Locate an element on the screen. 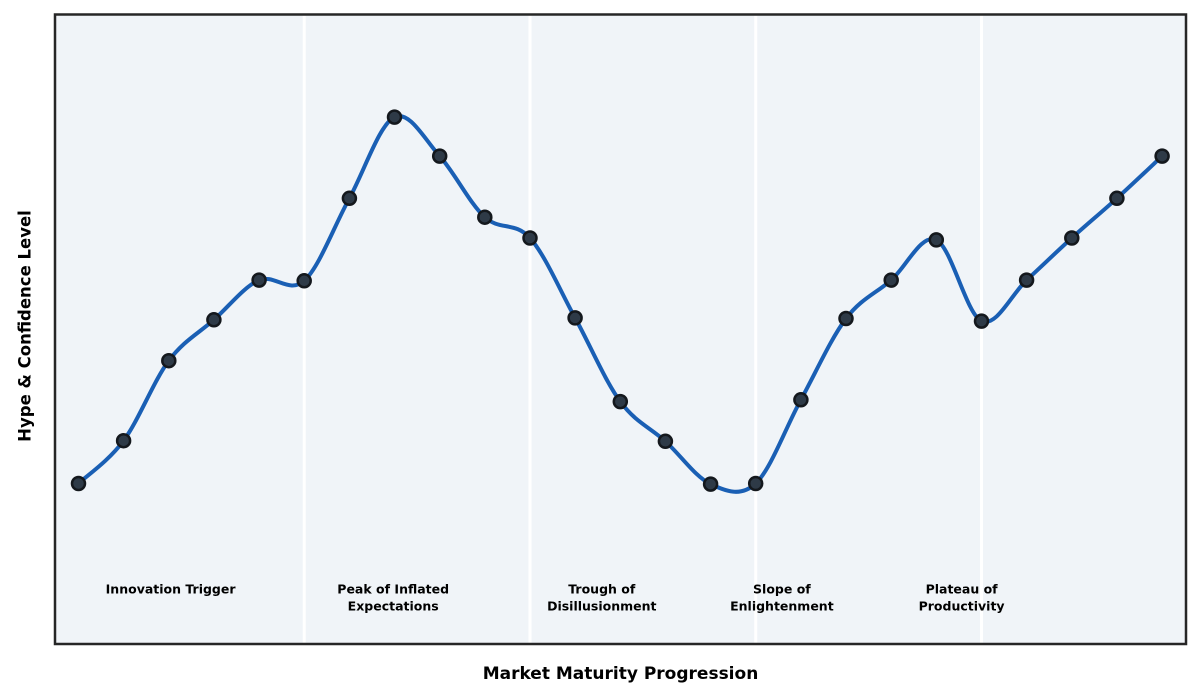  y-axis-label: Hype & Confidence Level is located at coordinates (25, 326).